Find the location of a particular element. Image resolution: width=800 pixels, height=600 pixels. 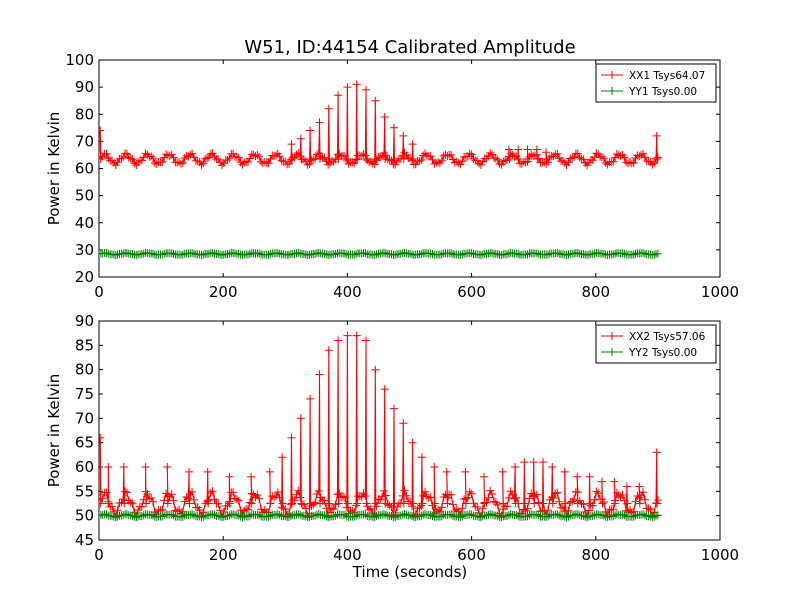

legend-label: YY1 Tsys0.00 is located at coordinates (662, 92).